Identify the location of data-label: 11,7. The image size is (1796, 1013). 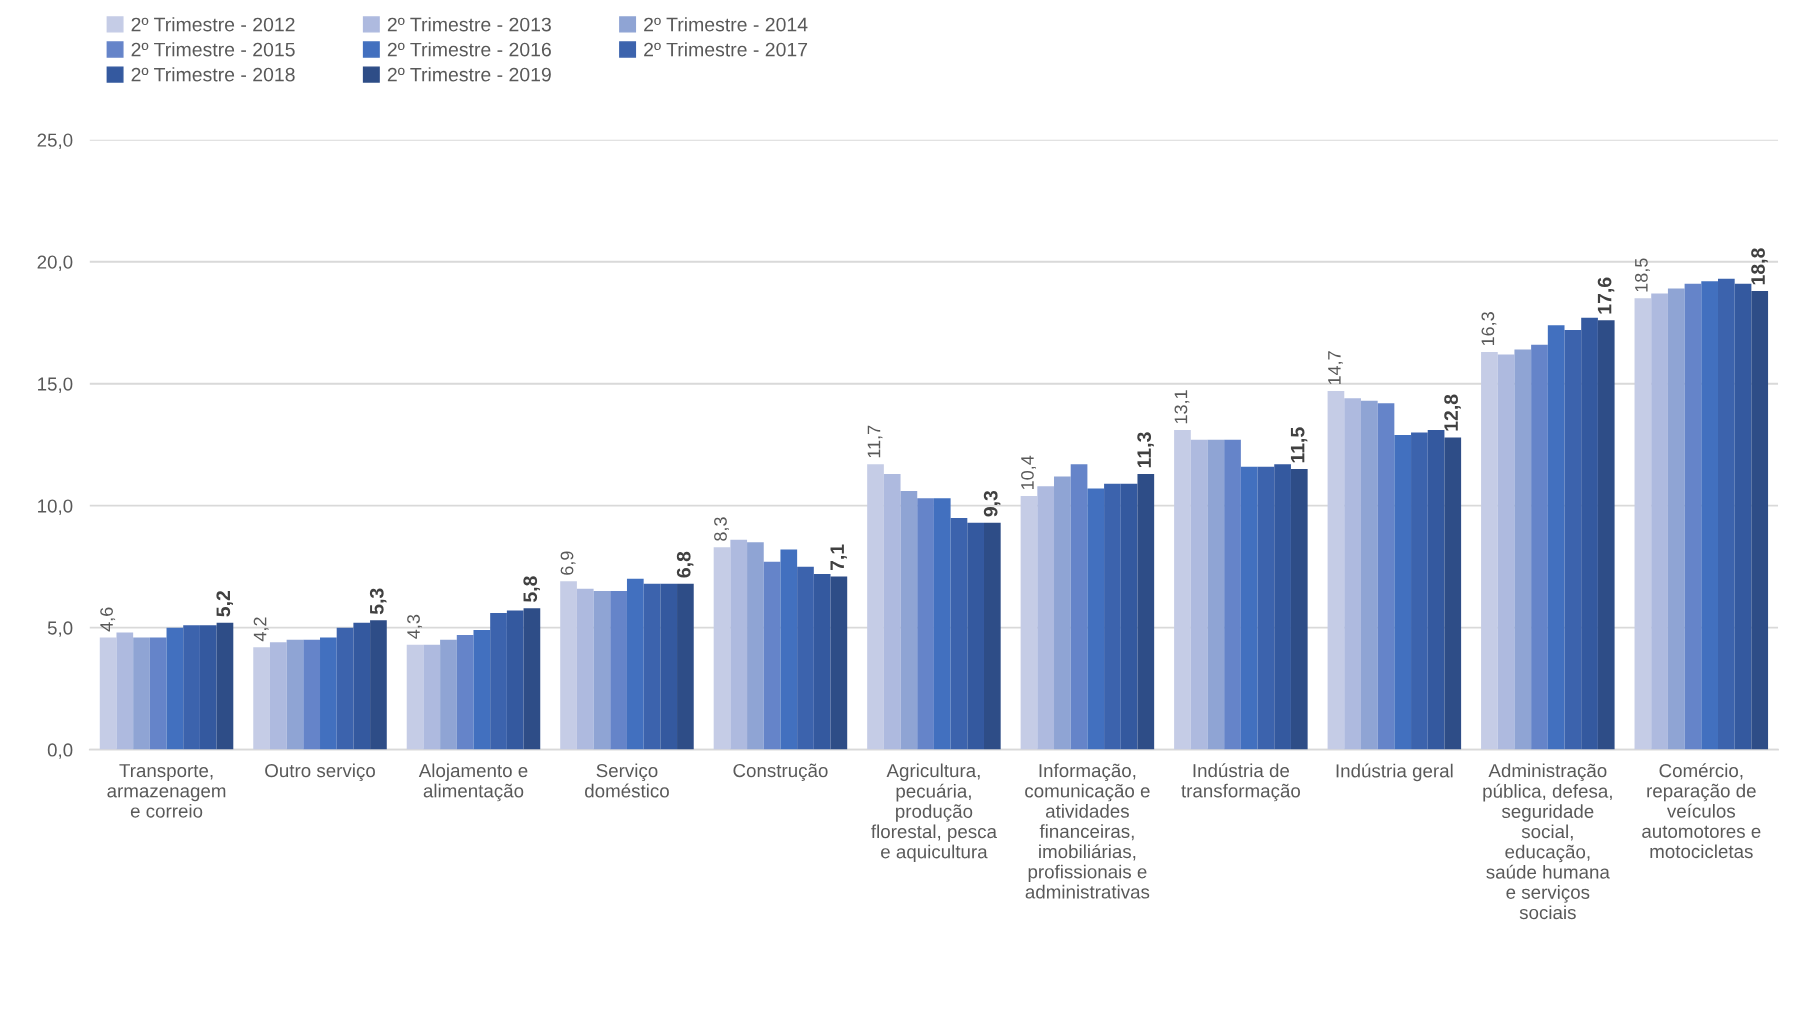
(875, 441).